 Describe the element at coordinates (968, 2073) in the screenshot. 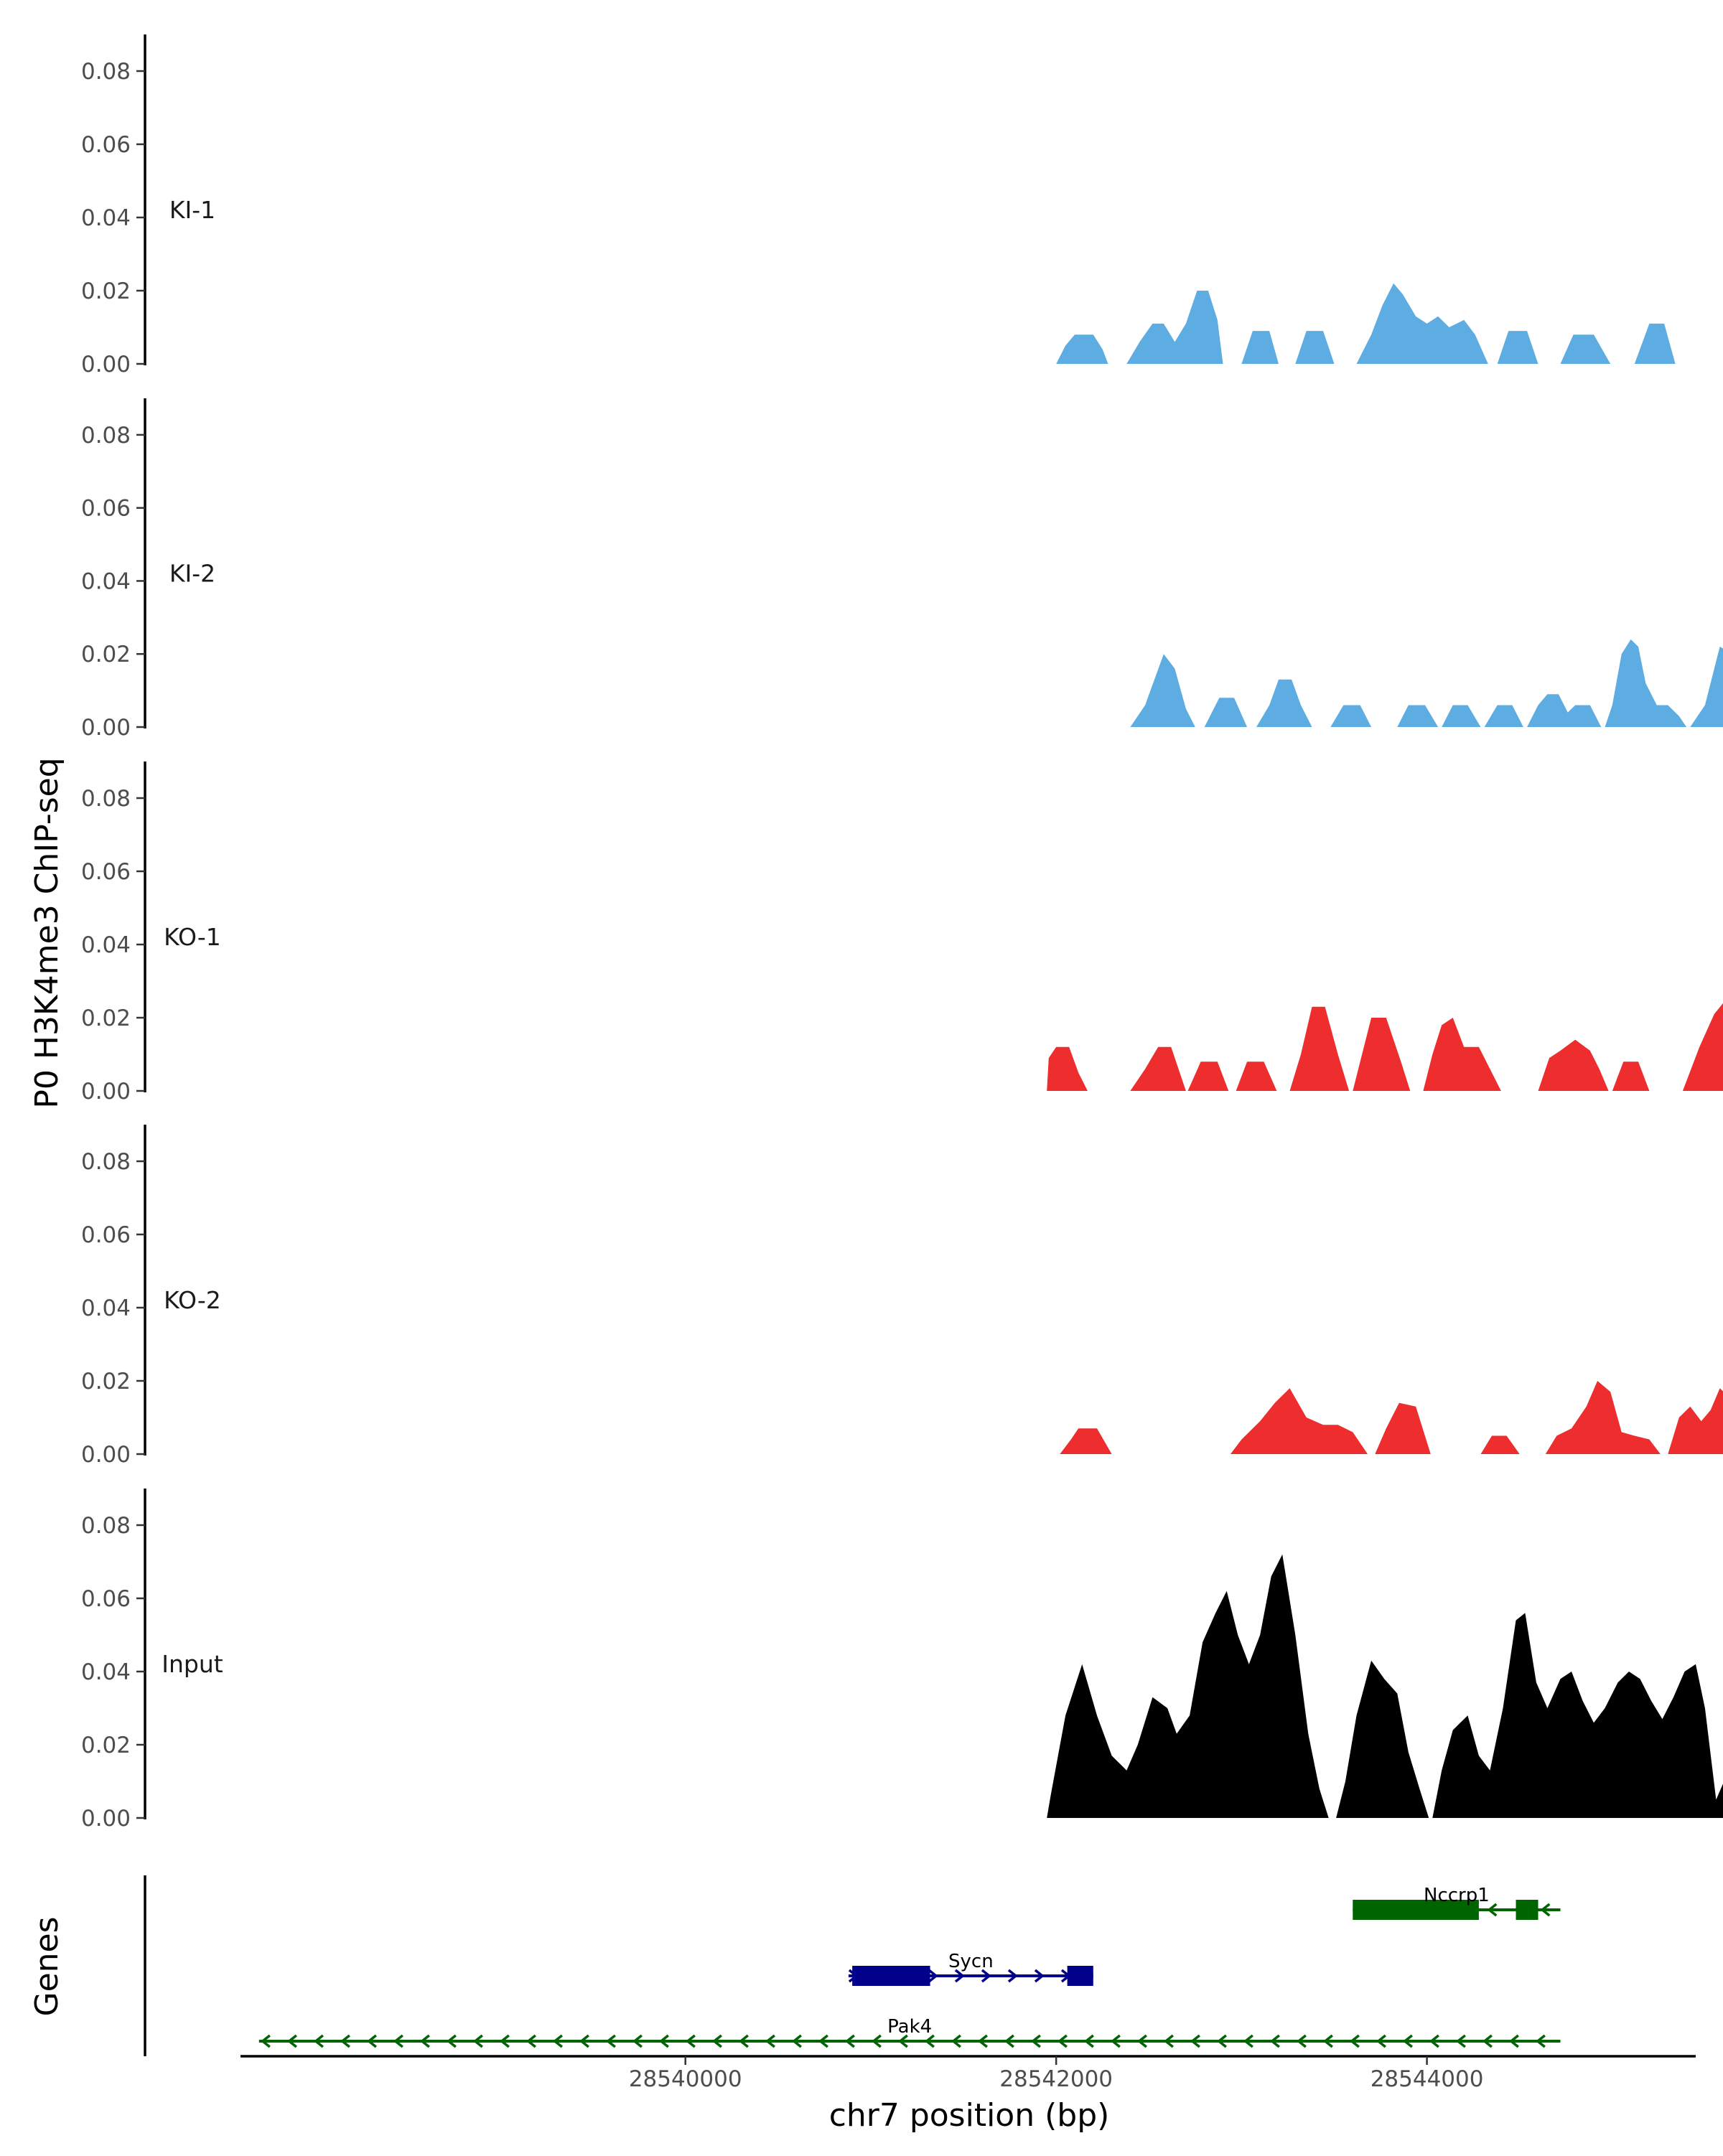

I see `x-axis: 28540000 28542000 28544000` at that location.